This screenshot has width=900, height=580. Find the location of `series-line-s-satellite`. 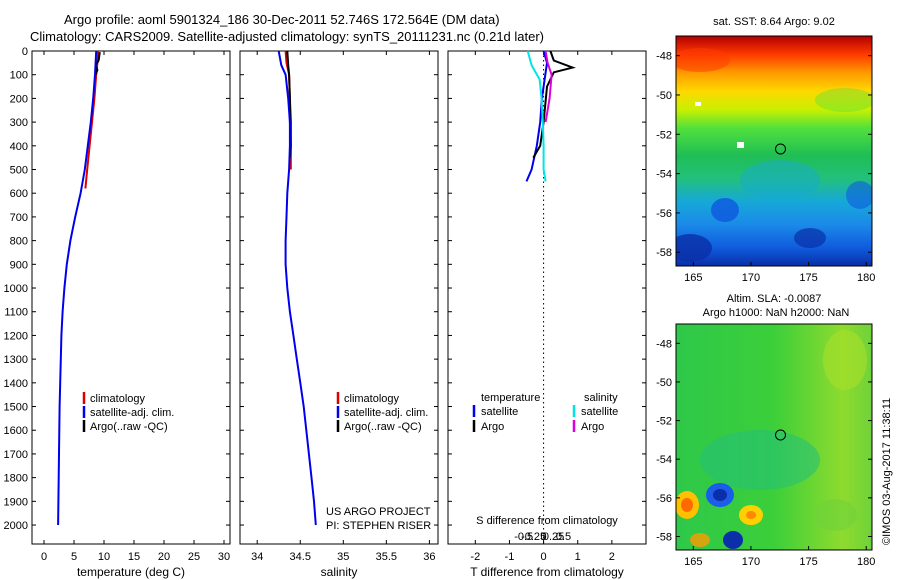

series-line-s-satellite is located at coordinates (536, 116).